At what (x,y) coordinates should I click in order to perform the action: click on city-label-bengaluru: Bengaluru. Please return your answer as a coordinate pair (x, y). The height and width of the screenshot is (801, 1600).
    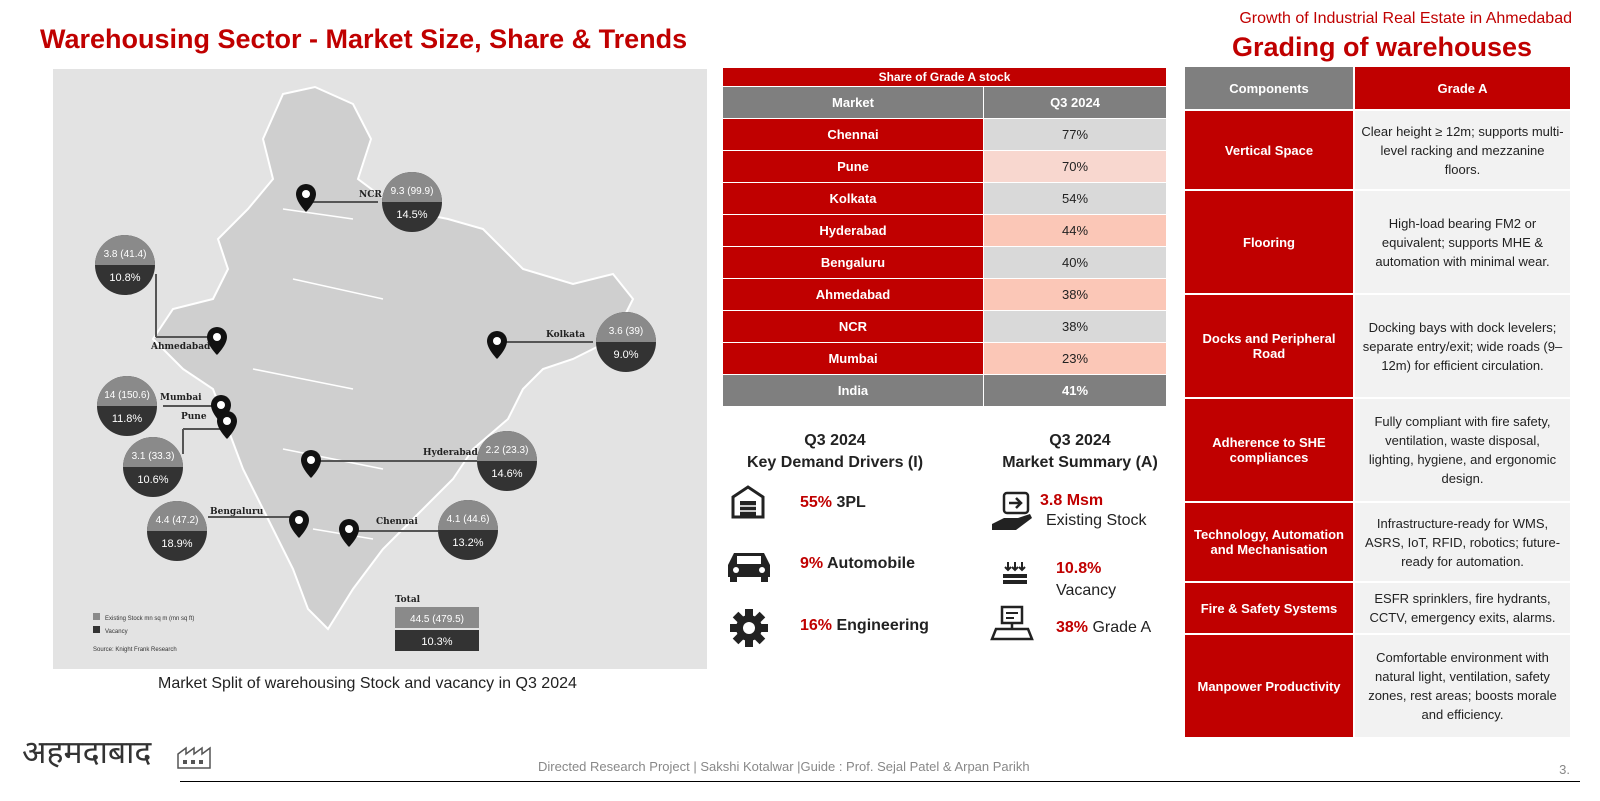
    Looking at the image, I should click on (237, 512).